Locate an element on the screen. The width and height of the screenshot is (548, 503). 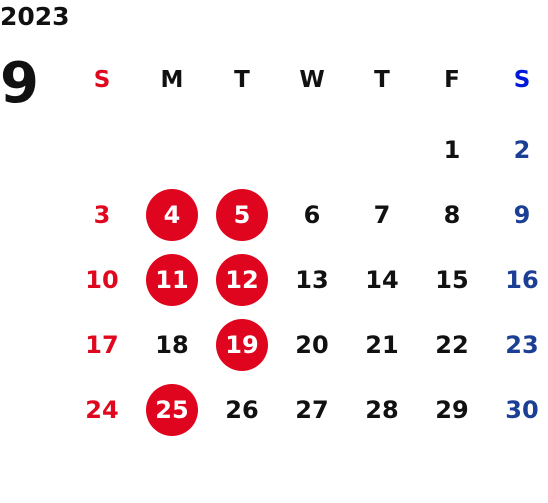
day-cell: 6 is located at coordinates (312, 215).